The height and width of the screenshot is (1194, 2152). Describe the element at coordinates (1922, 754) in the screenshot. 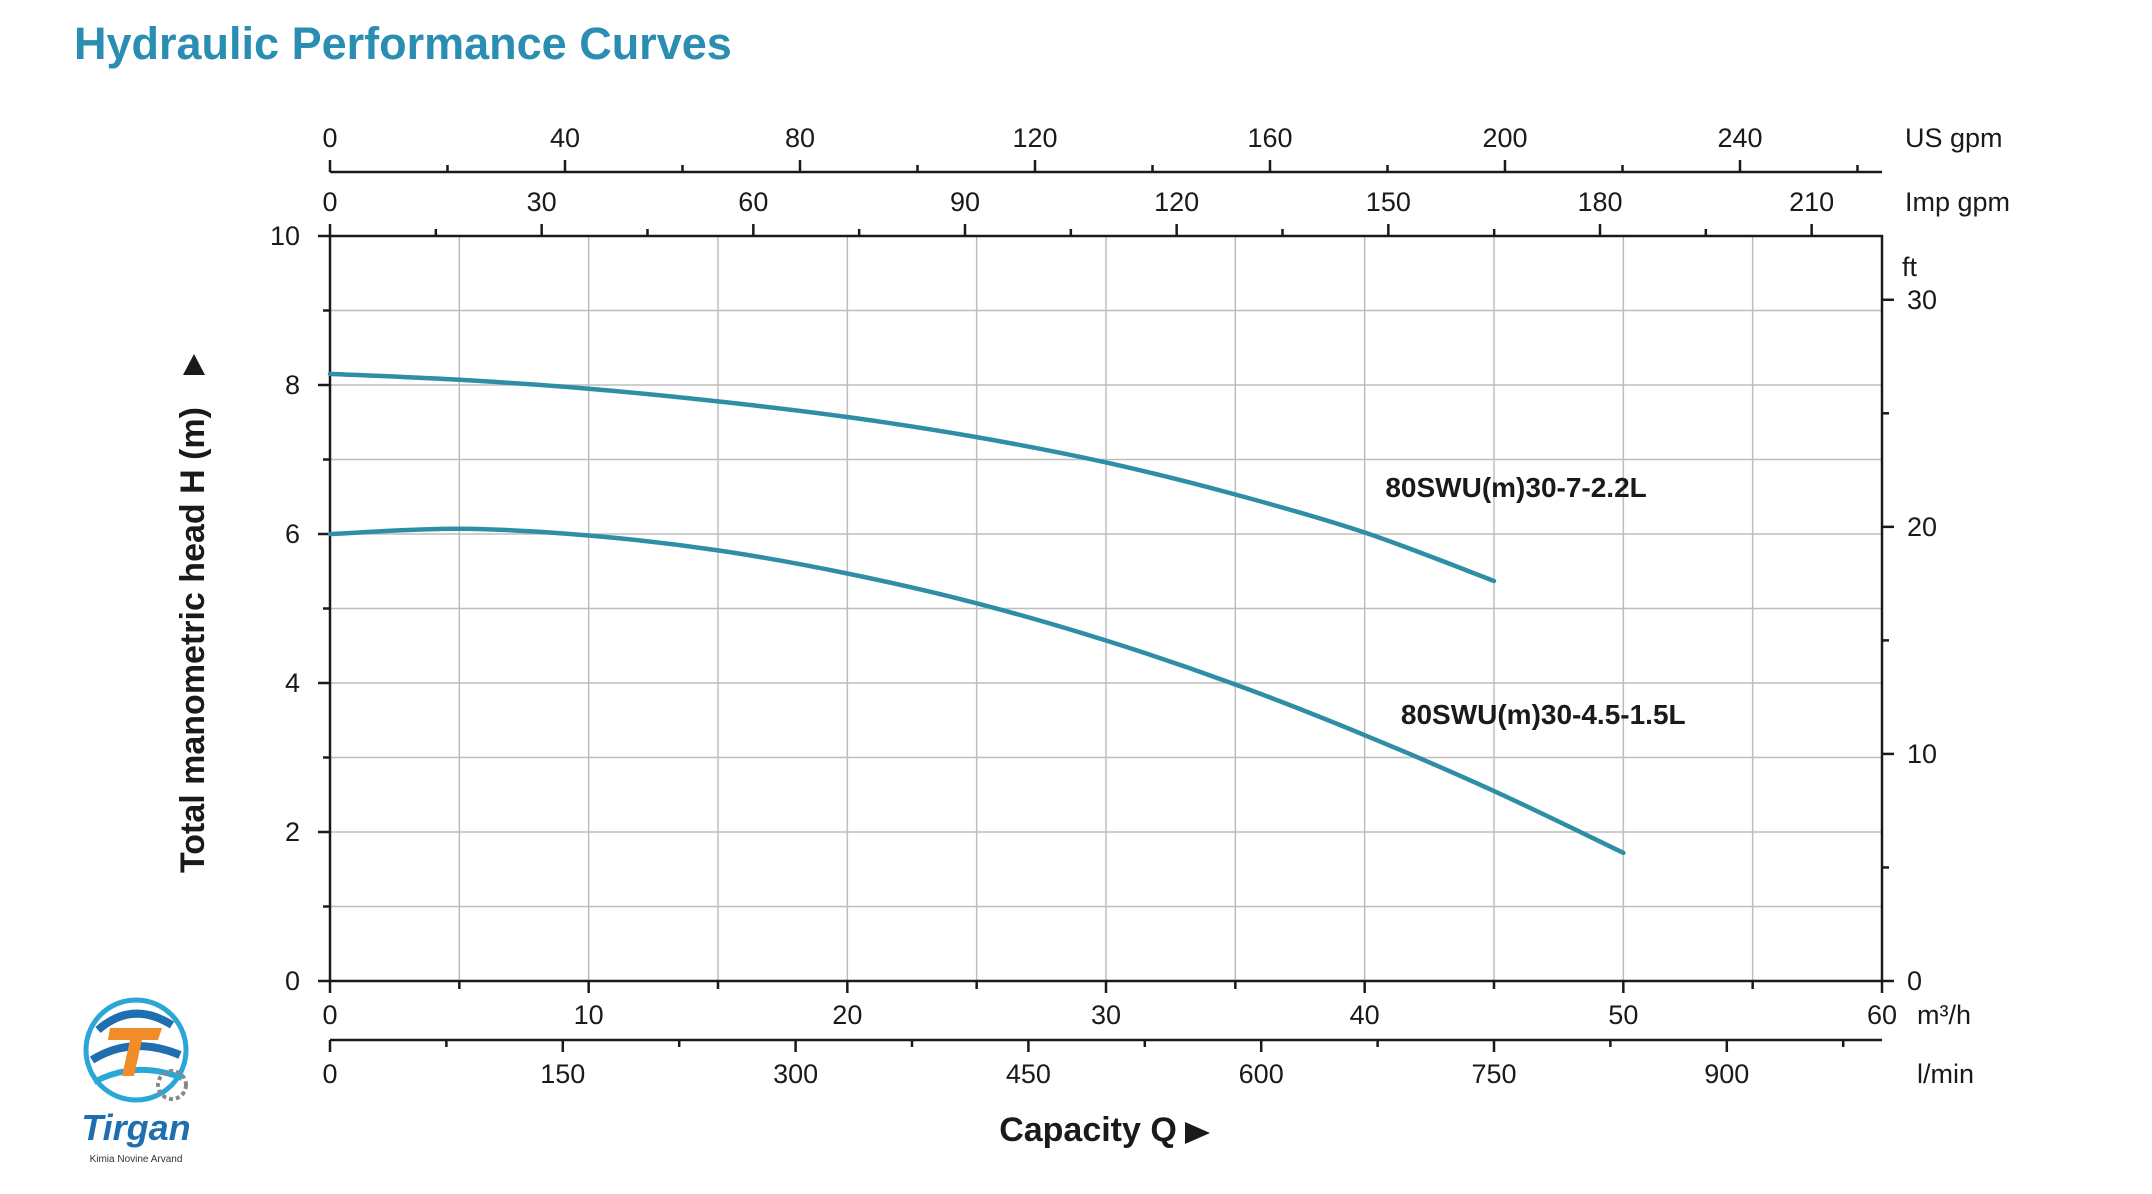

I see `tick-label-ft: 10` at that location.